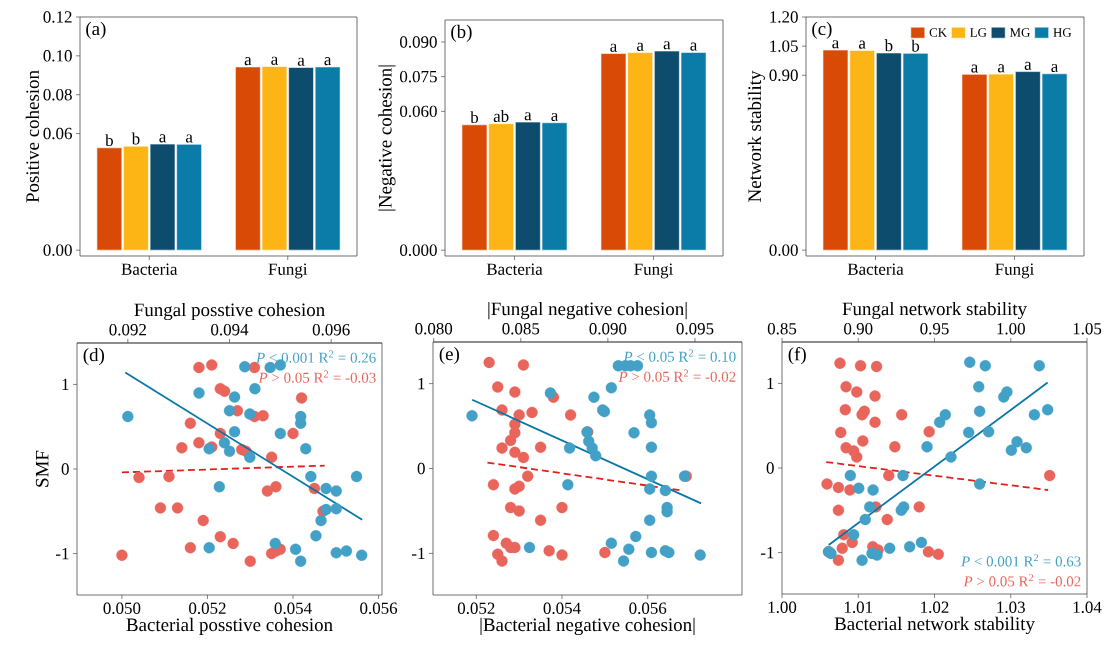  What do you see at coordinates (122, 608) in the screenshot?
I see `x-tick-label: 0.050` at bounding box center [122, 608].